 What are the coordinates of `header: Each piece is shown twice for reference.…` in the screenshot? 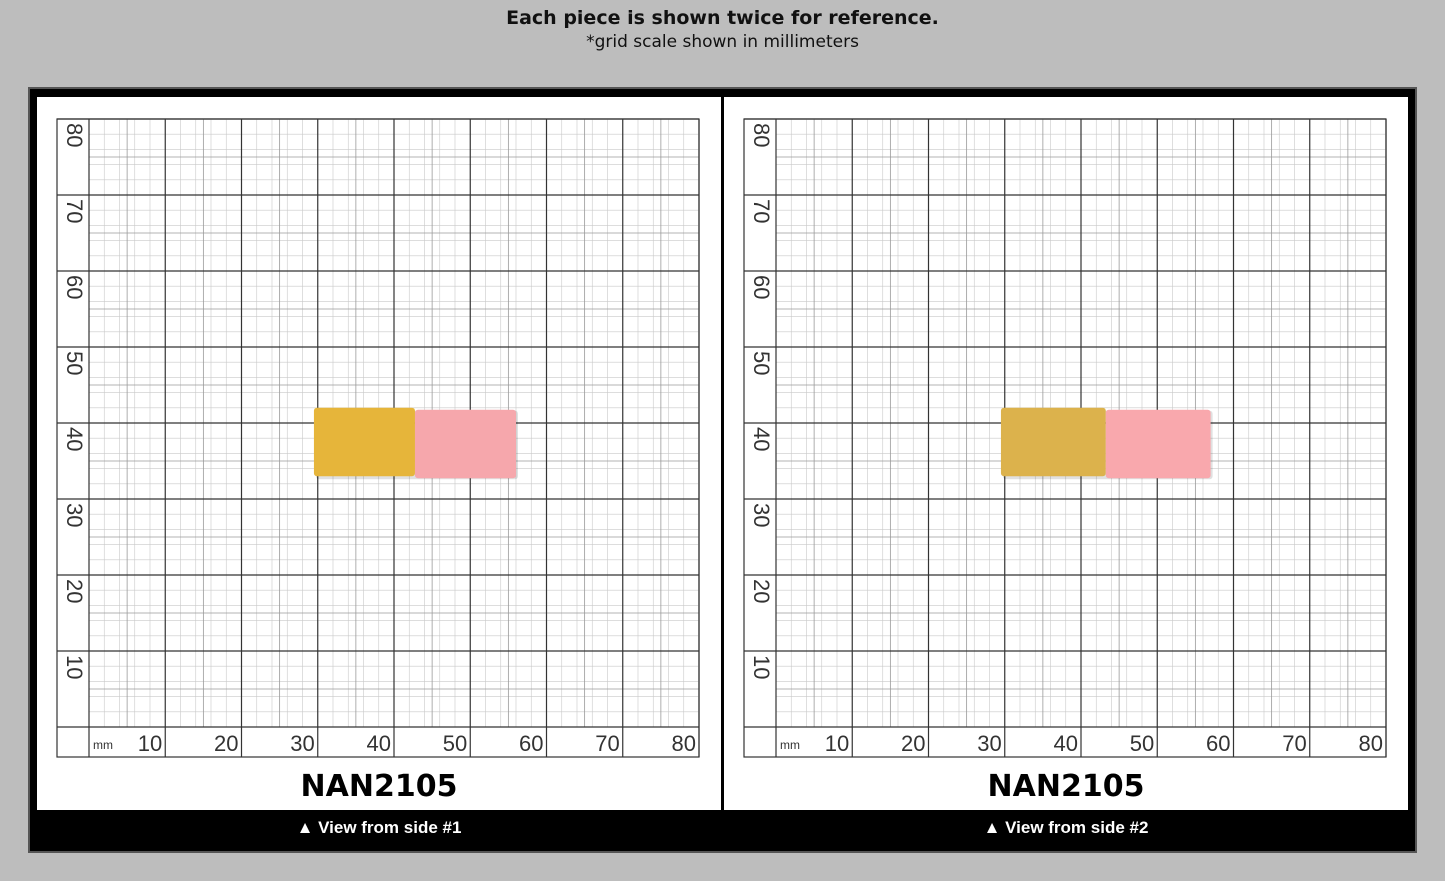 It's located at (722, 29).